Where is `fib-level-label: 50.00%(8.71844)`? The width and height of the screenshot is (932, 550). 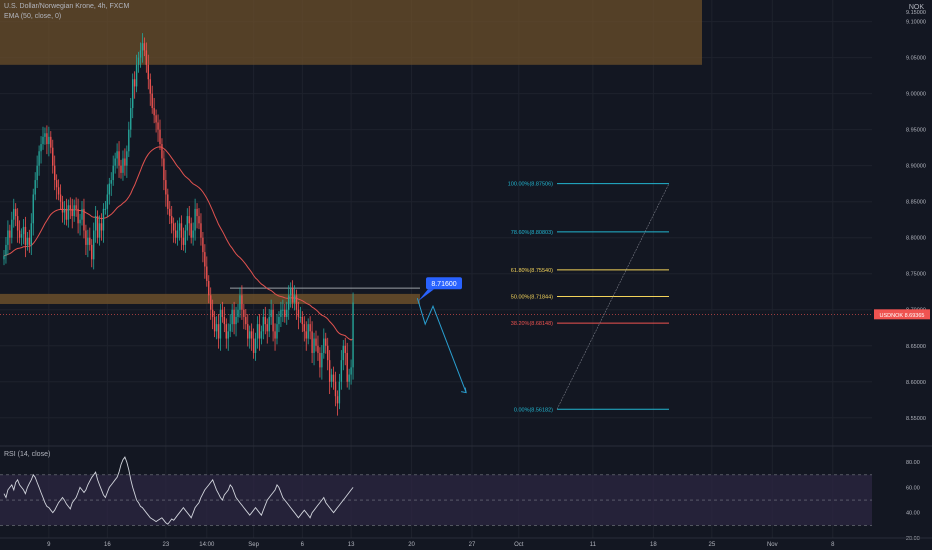 fib-level-label: 50.00%(8.71844) is located at coordinates (532, 297).